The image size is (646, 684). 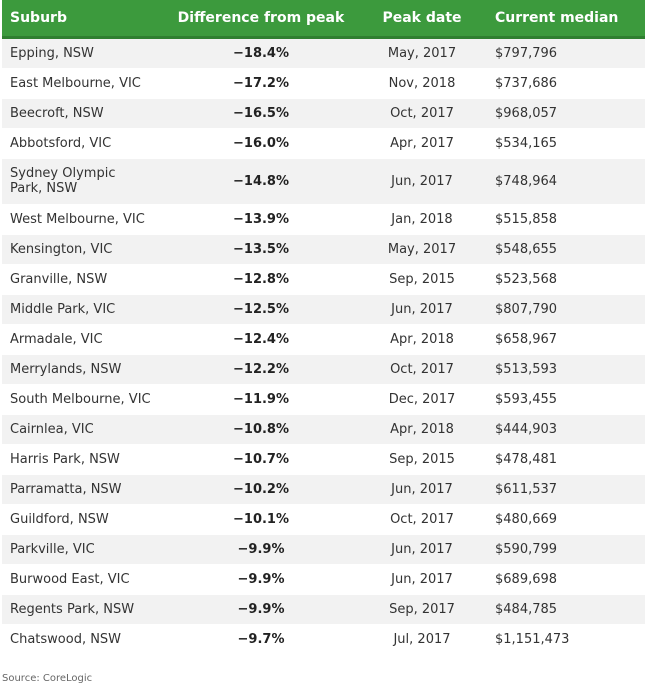 What do you see at coordinates (261, 309) in the screenshot?
I see `cell-difference: −12.5%` at bounding box center [261, 309].